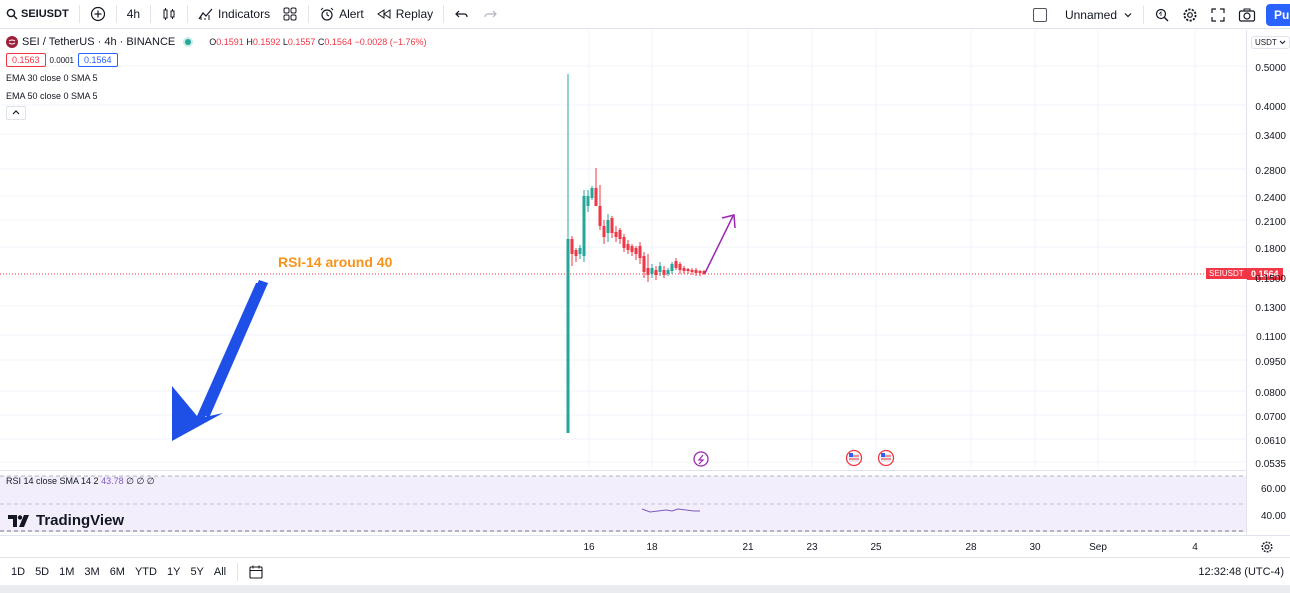 Image resolution: width=1290 pixels, height=593 pixels. I want to click on price-axis-label: 0.0950, so click(1270, 362).